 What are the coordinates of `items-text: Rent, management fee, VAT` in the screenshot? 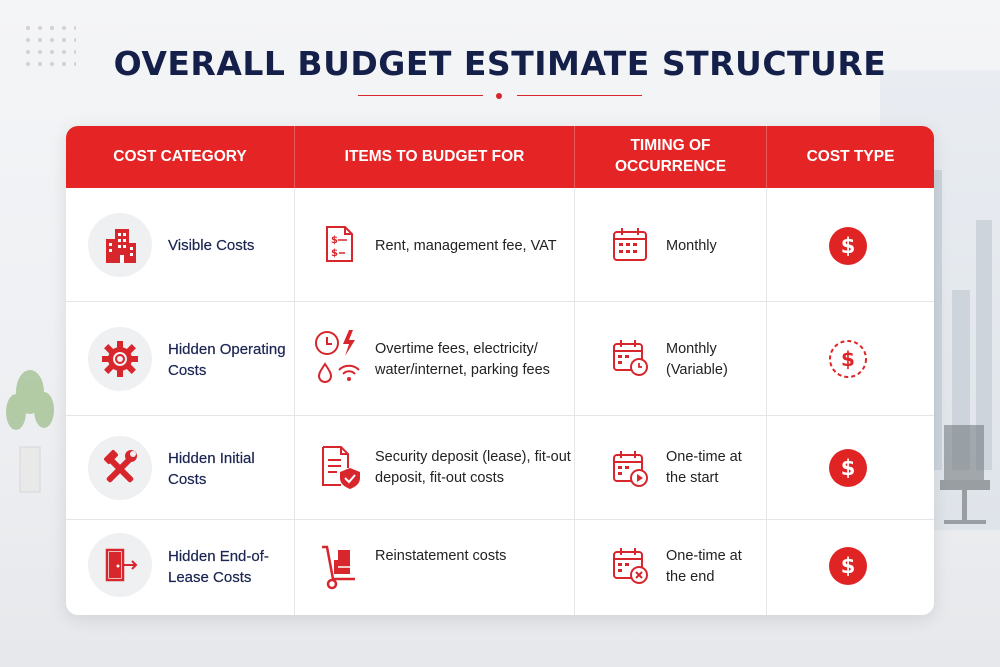 It's located at (466, 246).